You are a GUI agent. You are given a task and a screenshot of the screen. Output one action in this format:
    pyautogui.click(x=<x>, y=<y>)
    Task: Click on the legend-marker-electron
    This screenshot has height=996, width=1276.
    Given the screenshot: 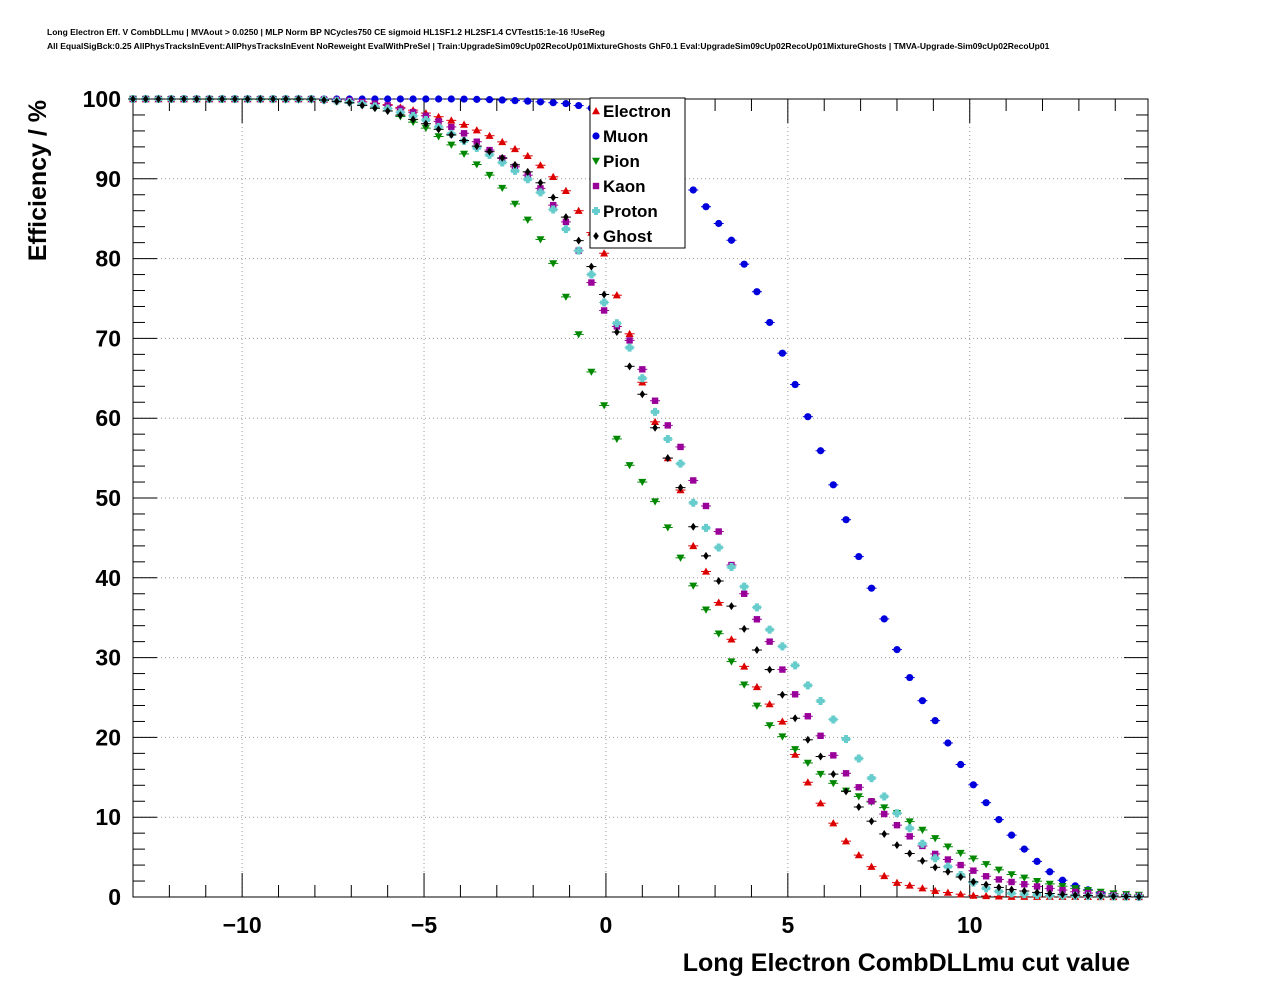 What is the action you would take?
    pyautogui.click(x=596, y=111)
    